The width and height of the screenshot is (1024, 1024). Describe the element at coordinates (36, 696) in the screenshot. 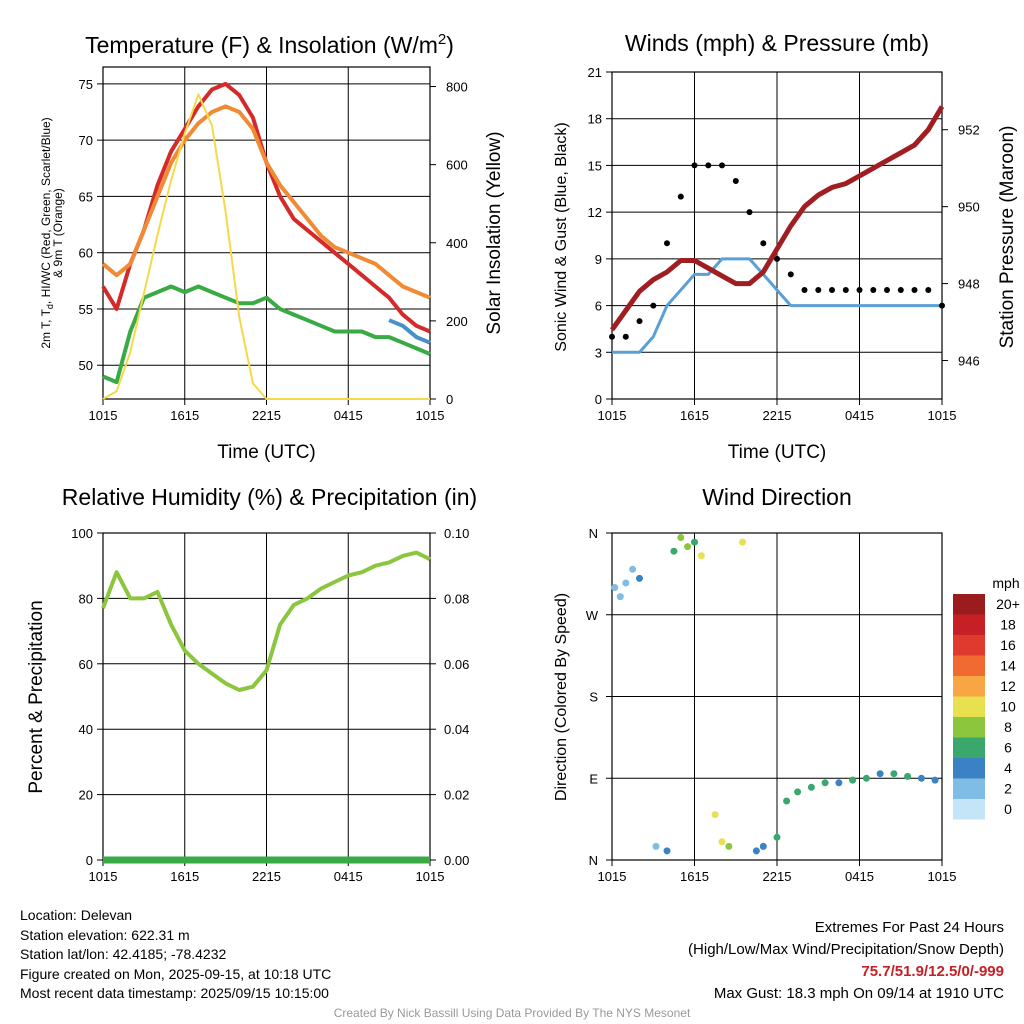

I see `rh-left-axis-label: Percent & Precipitation` at that location.